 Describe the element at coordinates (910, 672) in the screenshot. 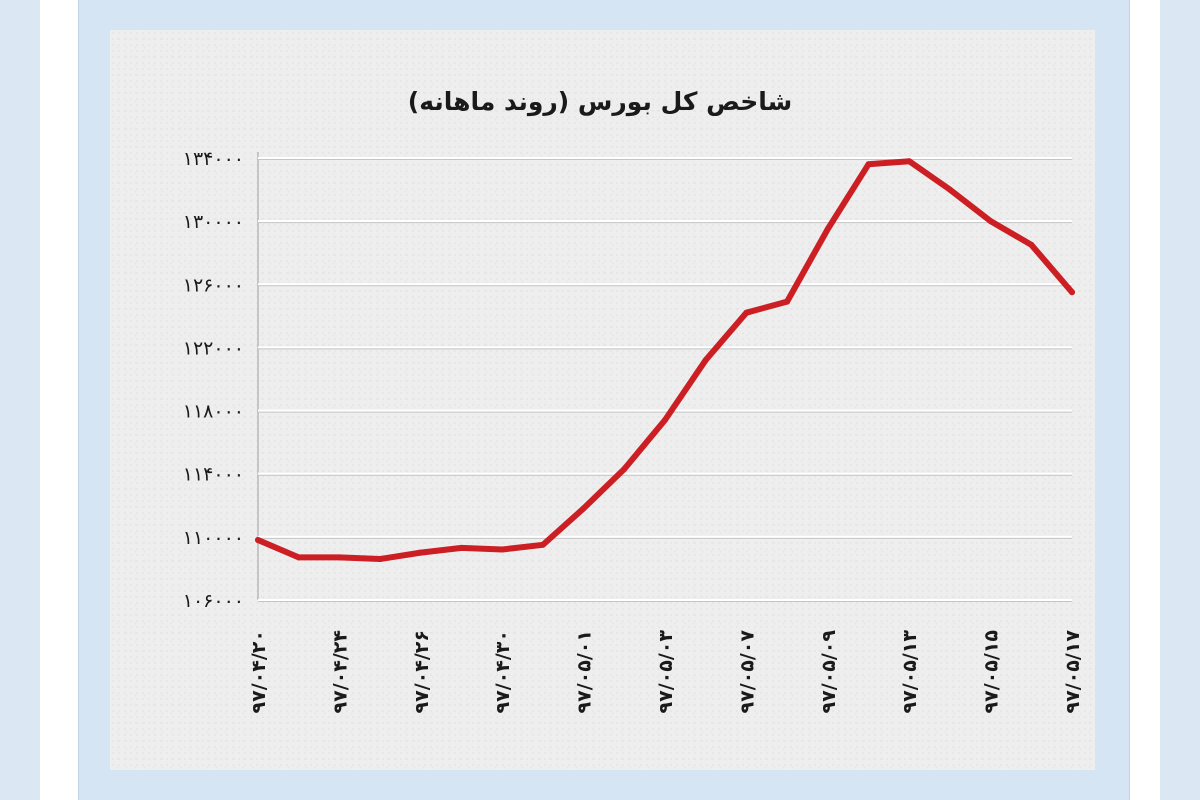

I see `x-tick-label: ۹۷/۰۵/۱۳` at that location.